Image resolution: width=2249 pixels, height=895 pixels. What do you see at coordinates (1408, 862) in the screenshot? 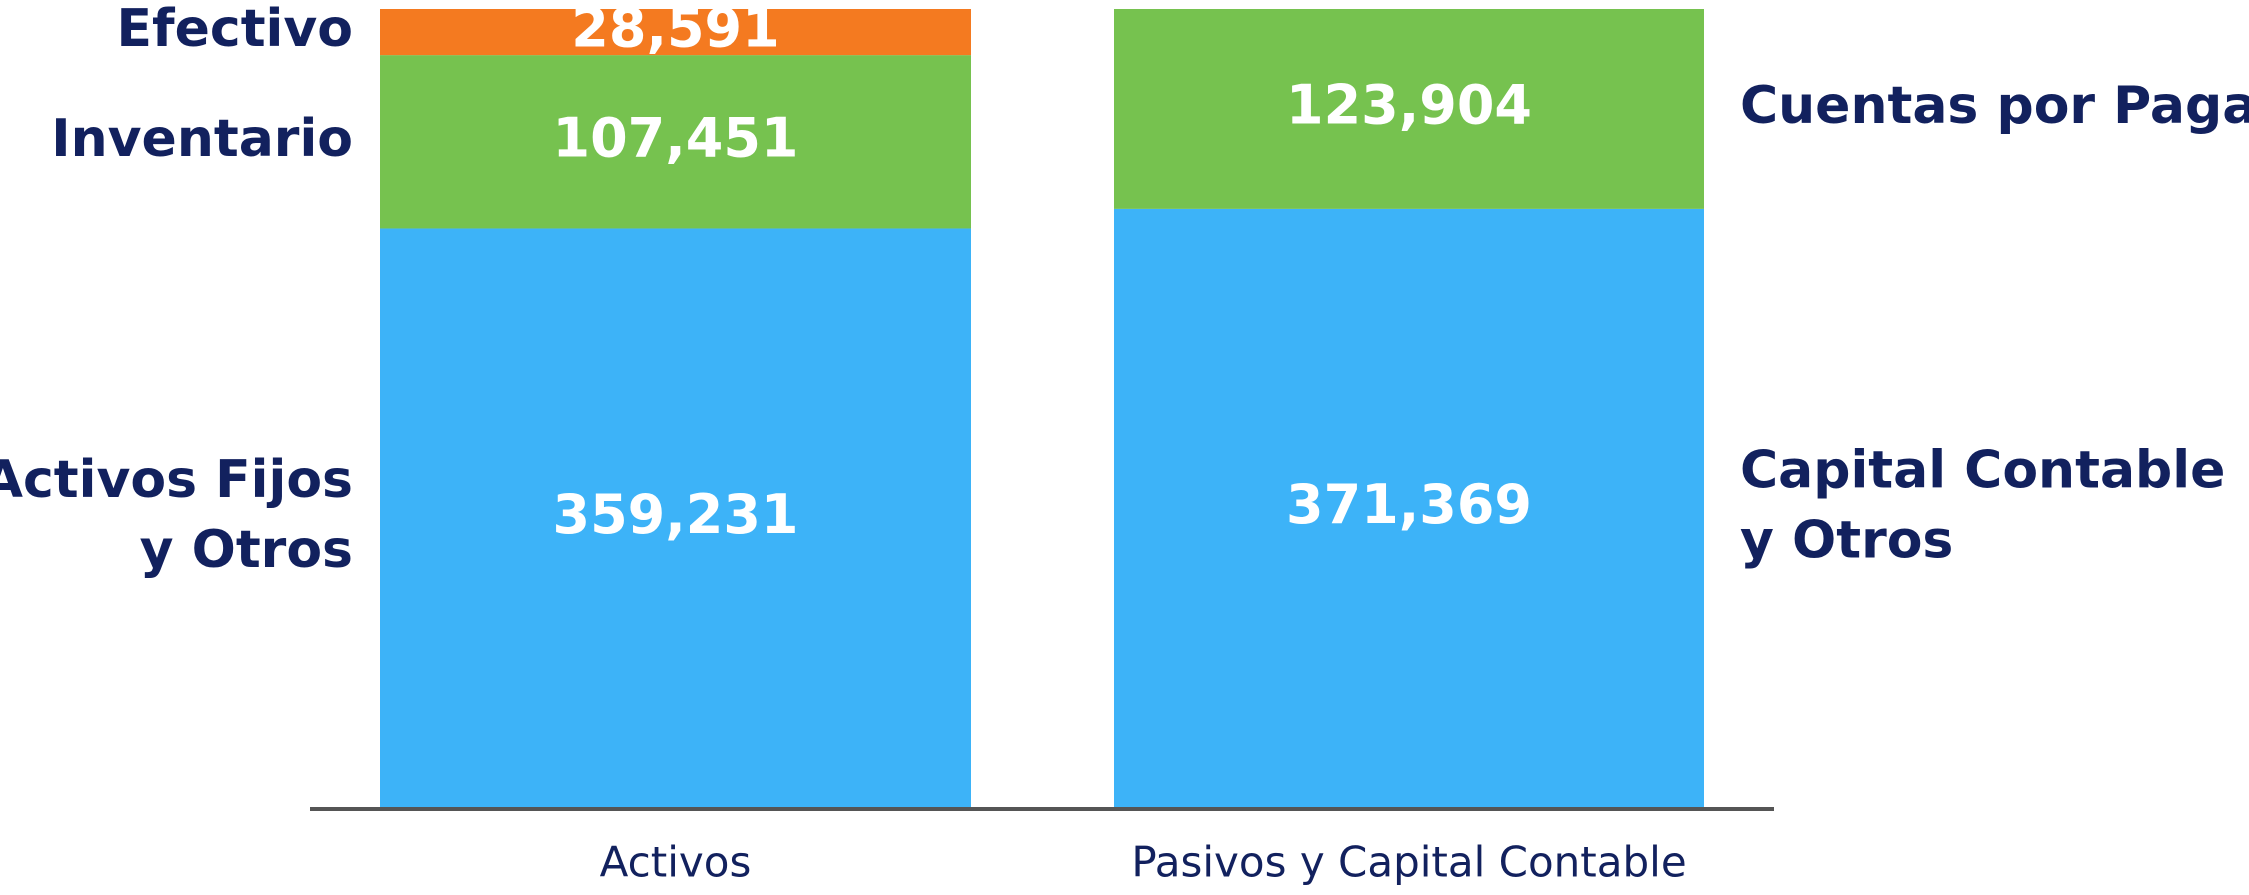
I see `x-tick-label: Pasivos y Capital Contable` at bounding box center [1408, 862].